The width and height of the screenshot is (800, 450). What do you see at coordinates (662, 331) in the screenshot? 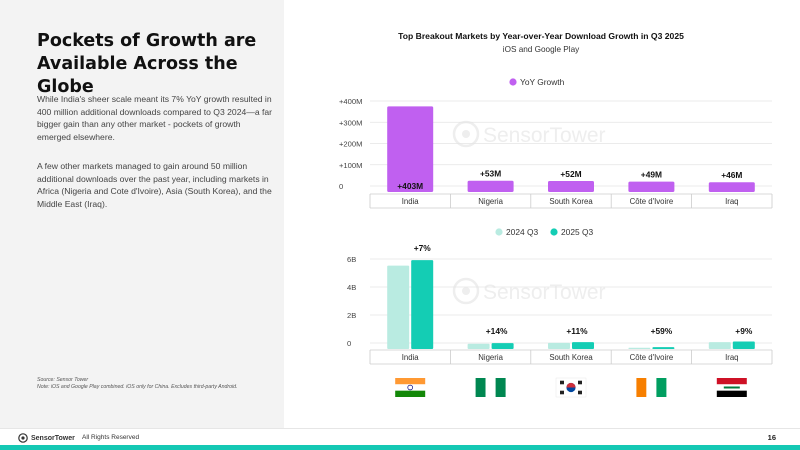
I see `data-label: +59%` at bounding box center [662, 331].